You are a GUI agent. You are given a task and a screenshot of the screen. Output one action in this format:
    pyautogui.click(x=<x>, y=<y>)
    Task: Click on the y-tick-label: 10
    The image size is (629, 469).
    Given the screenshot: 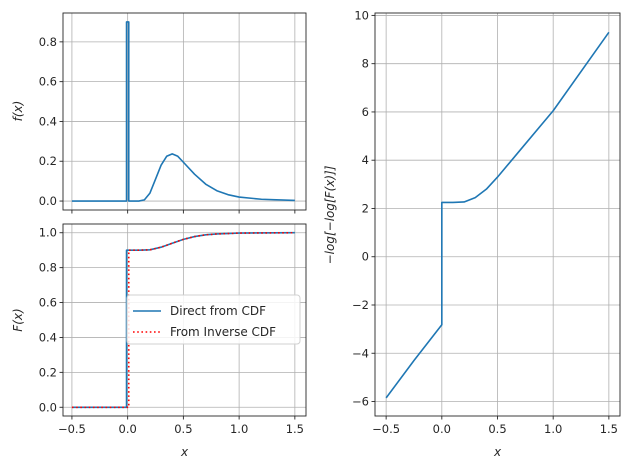 What is the action you would take?
    pyautogui.click(x=361, y=15)
    